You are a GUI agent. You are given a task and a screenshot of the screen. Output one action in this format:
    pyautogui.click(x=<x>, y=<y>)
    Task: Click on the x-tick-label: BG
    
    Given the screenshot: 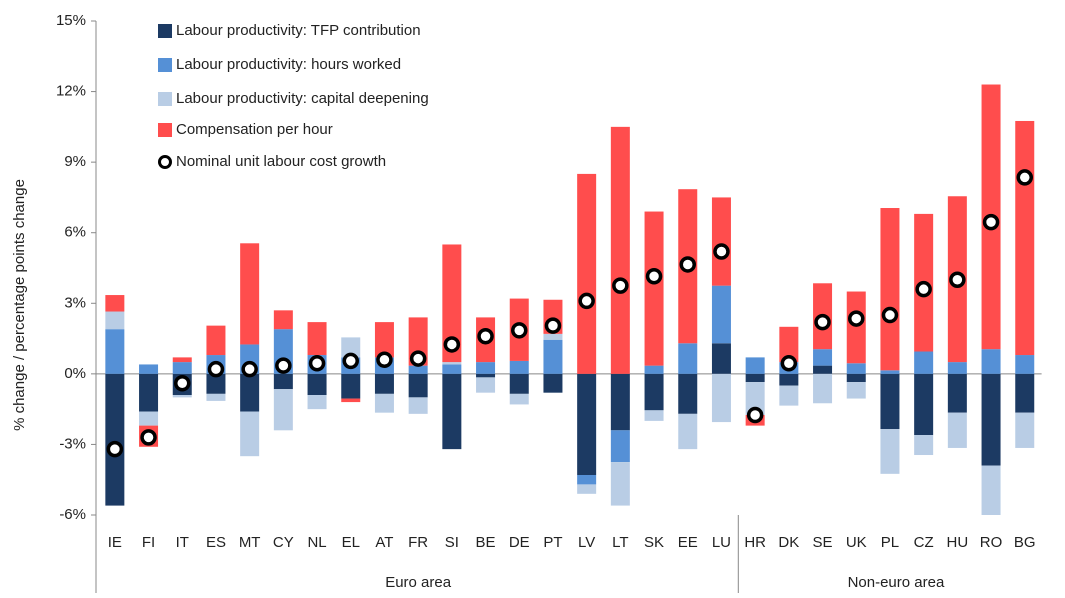 What is the action you would take?
    pyautogui.click(x=1025, y=542)
    